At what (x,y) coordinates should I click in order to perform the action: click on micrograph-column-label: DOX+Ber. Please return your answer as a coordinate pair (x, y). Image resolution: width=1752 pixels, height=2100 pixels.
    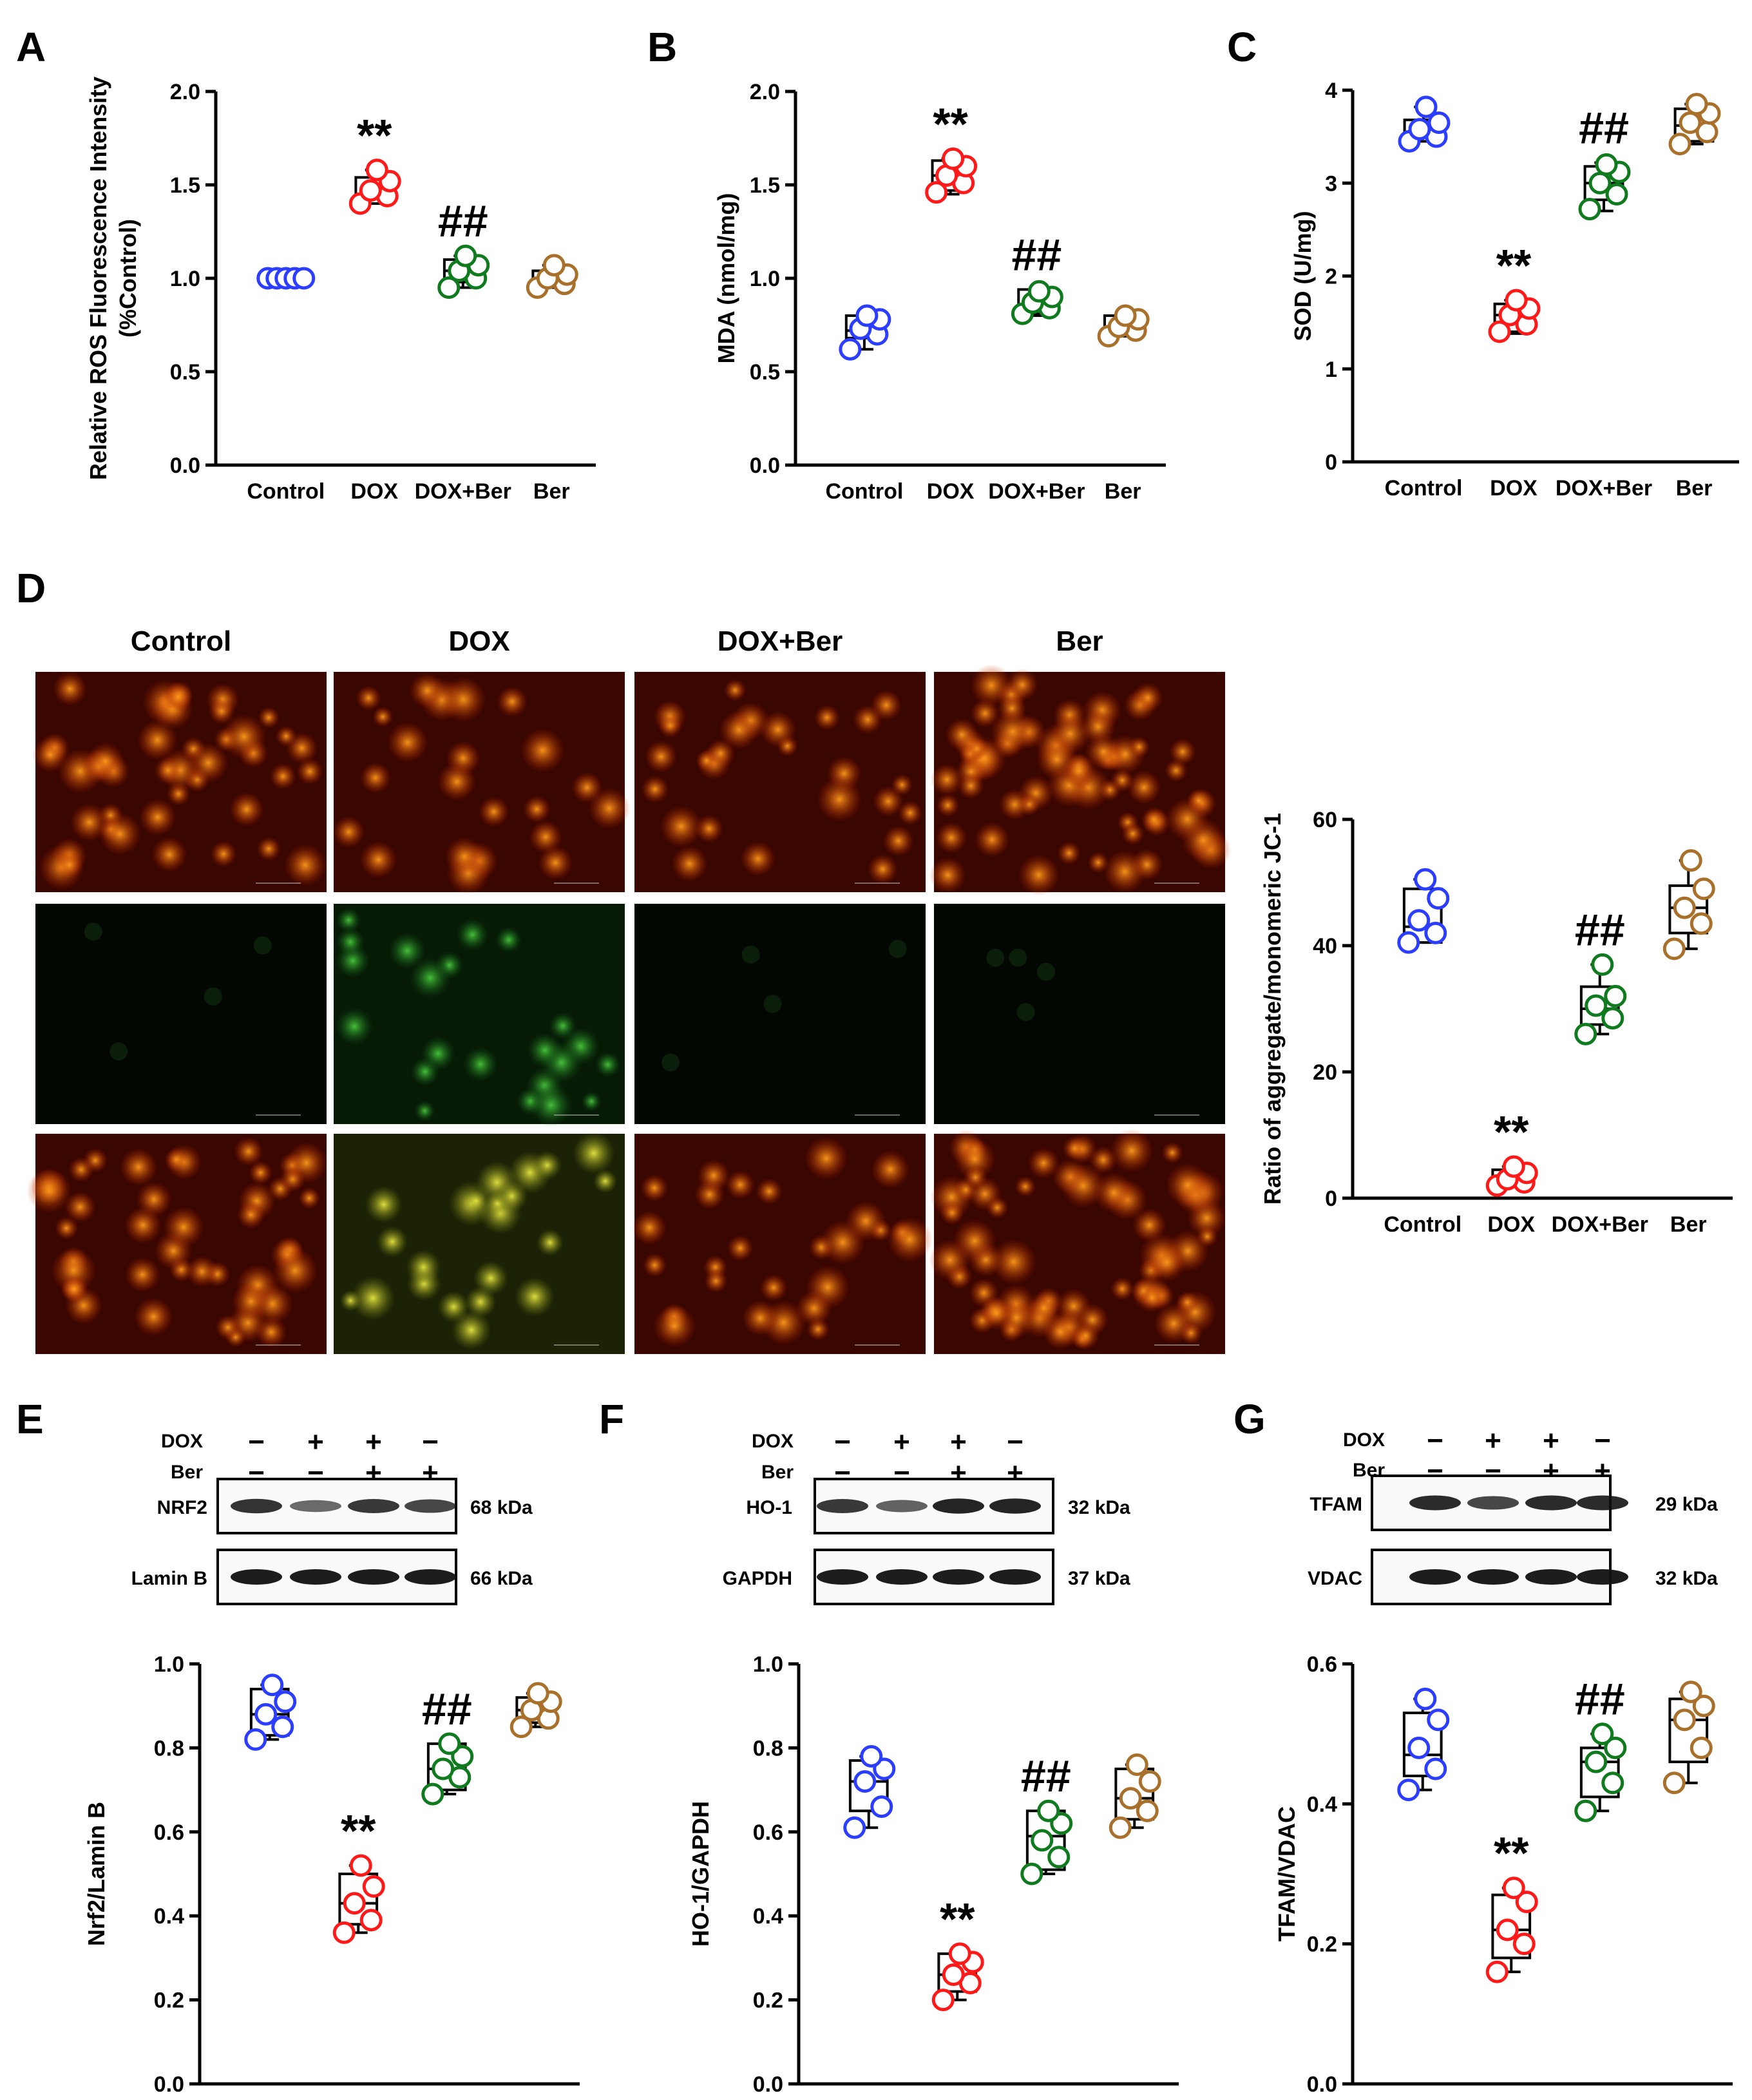
    Looking at the image, I should click on (780, 641).